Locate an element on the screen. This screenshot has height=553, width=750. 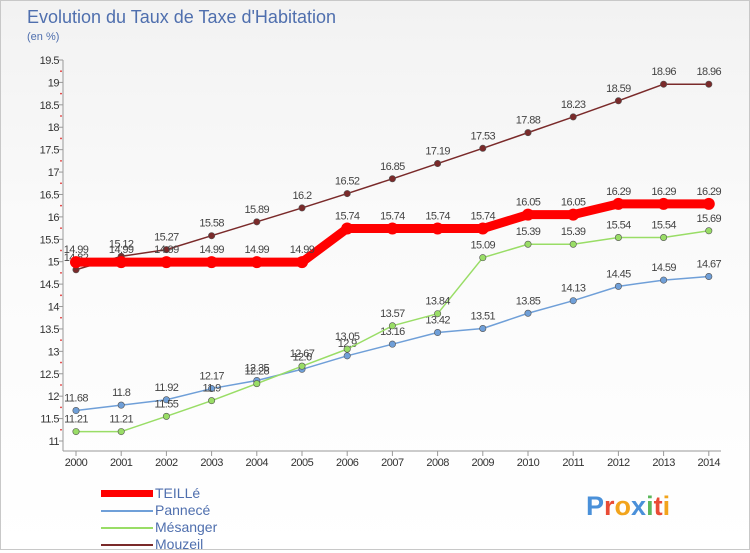
data-label-mesanger: 15.09 is located at coordinates (483, 246).